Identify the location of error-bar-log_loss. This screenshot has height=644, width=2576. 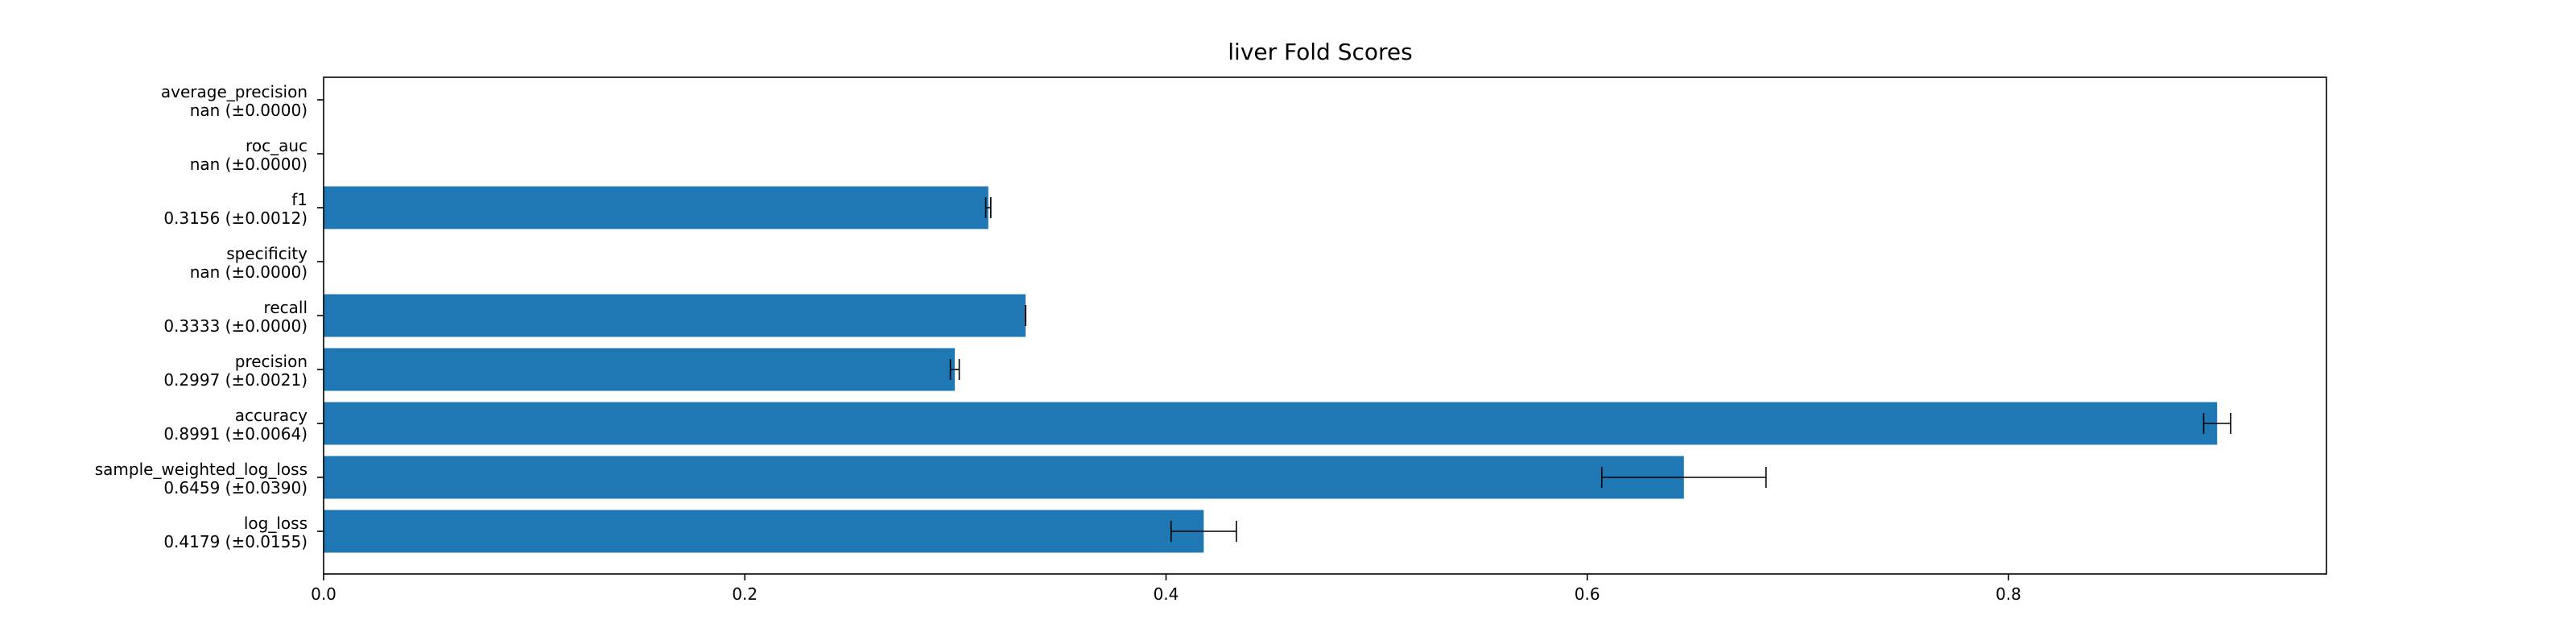
(1203, 531).